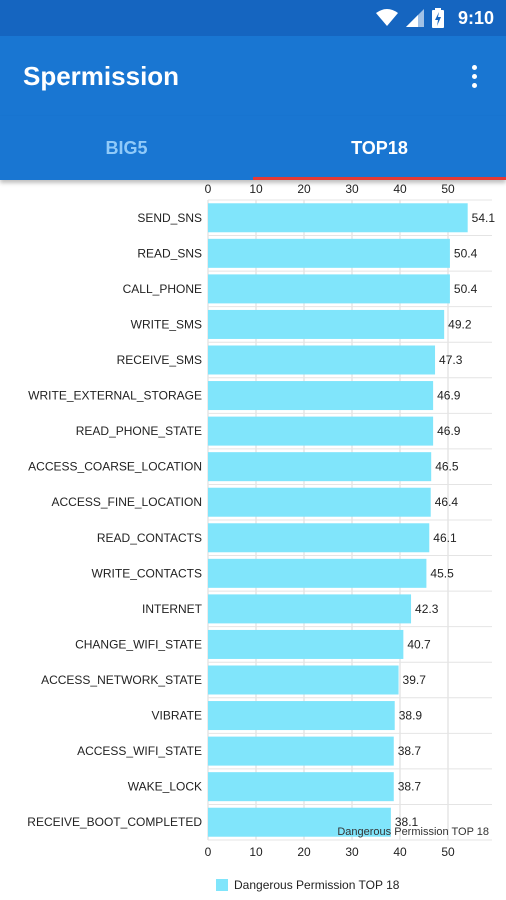  I want to click on x-tick-label-bottom: 20, so click(304, 852).